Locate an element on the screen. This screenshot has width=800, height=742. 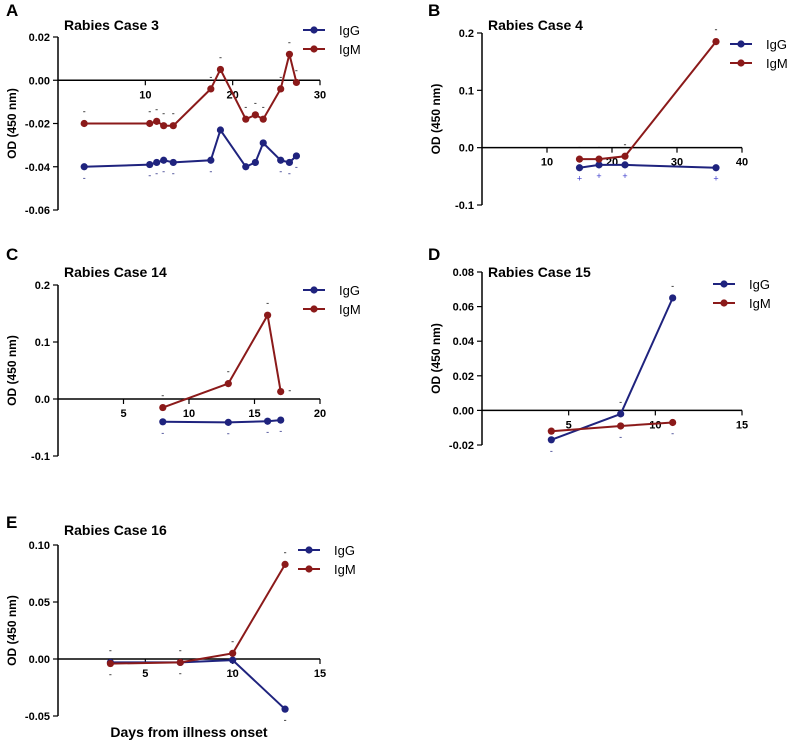
panel-title: Rabies Case 14 is located at coordinates (115, 272).